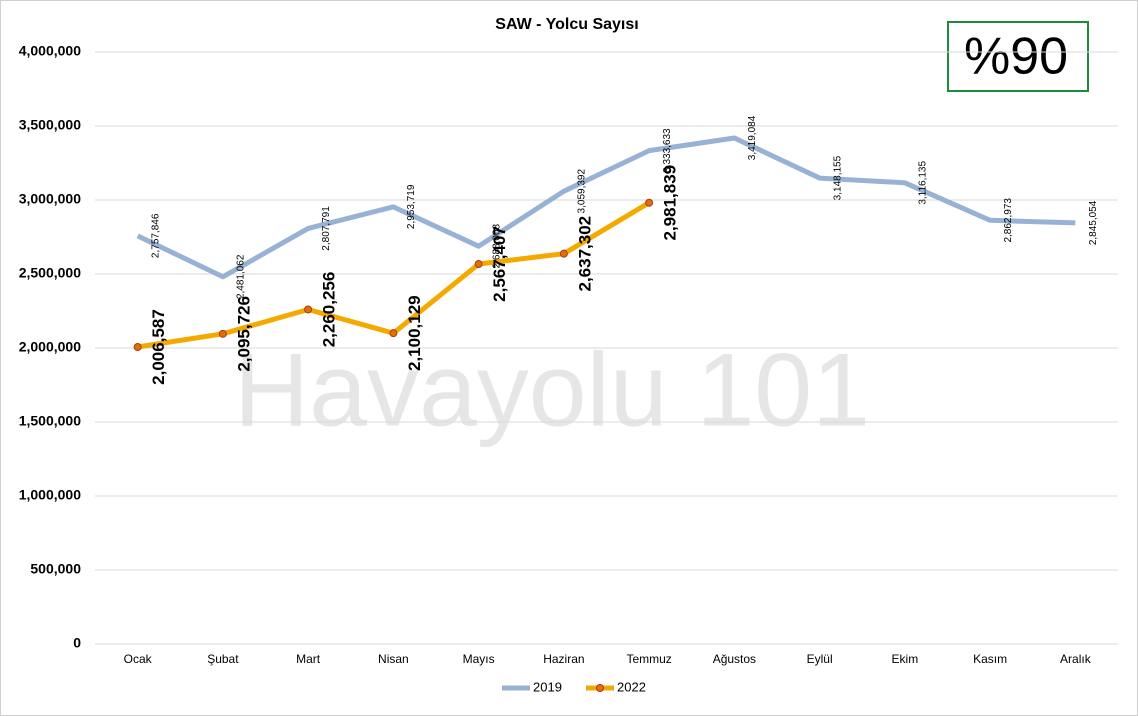 Image resolution: width=1138 pixels, height=716 pixels. What do you see at coordinates (547, 686) in the screenshot?
I see `legend-label: 2019` at bounding box center [547, 686].